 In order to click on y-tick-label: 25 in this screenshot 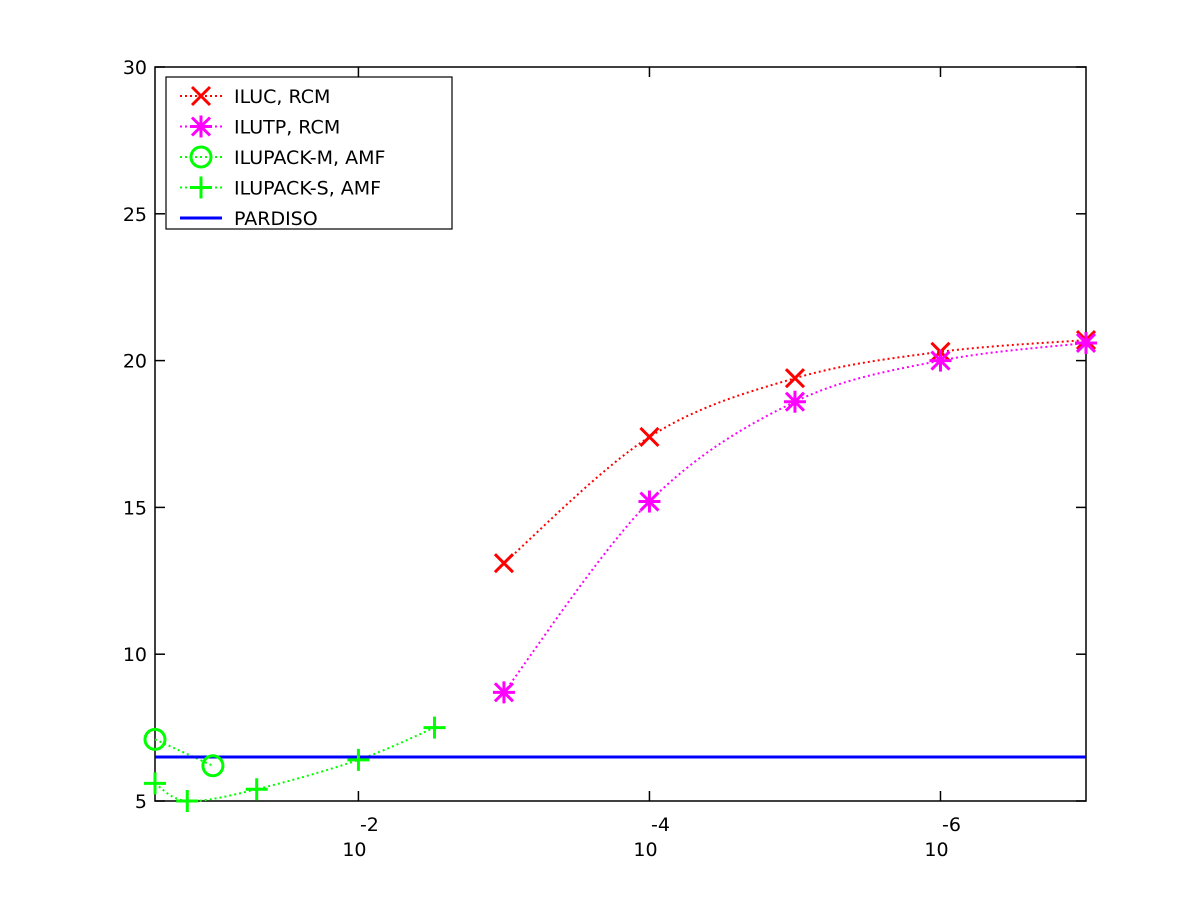, I will do `click(135, 215)`.